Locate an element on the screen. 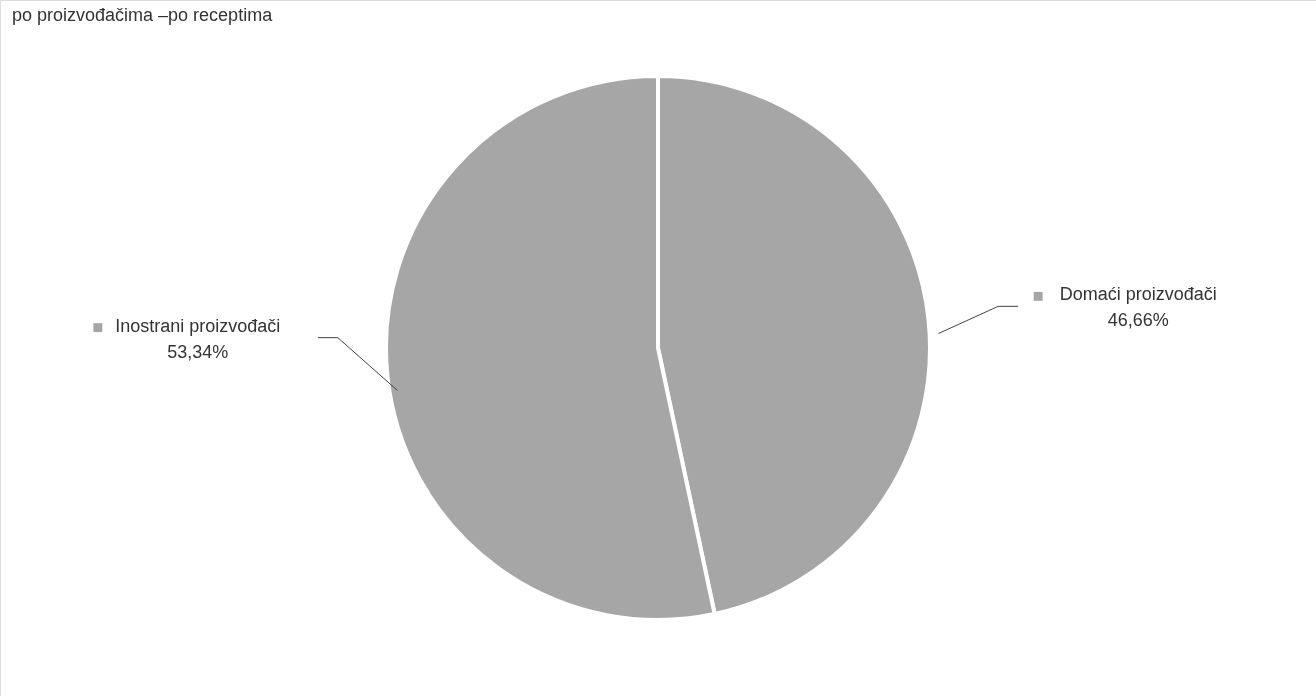  data-label: 46,66% is located at coordinates (1138, 320).